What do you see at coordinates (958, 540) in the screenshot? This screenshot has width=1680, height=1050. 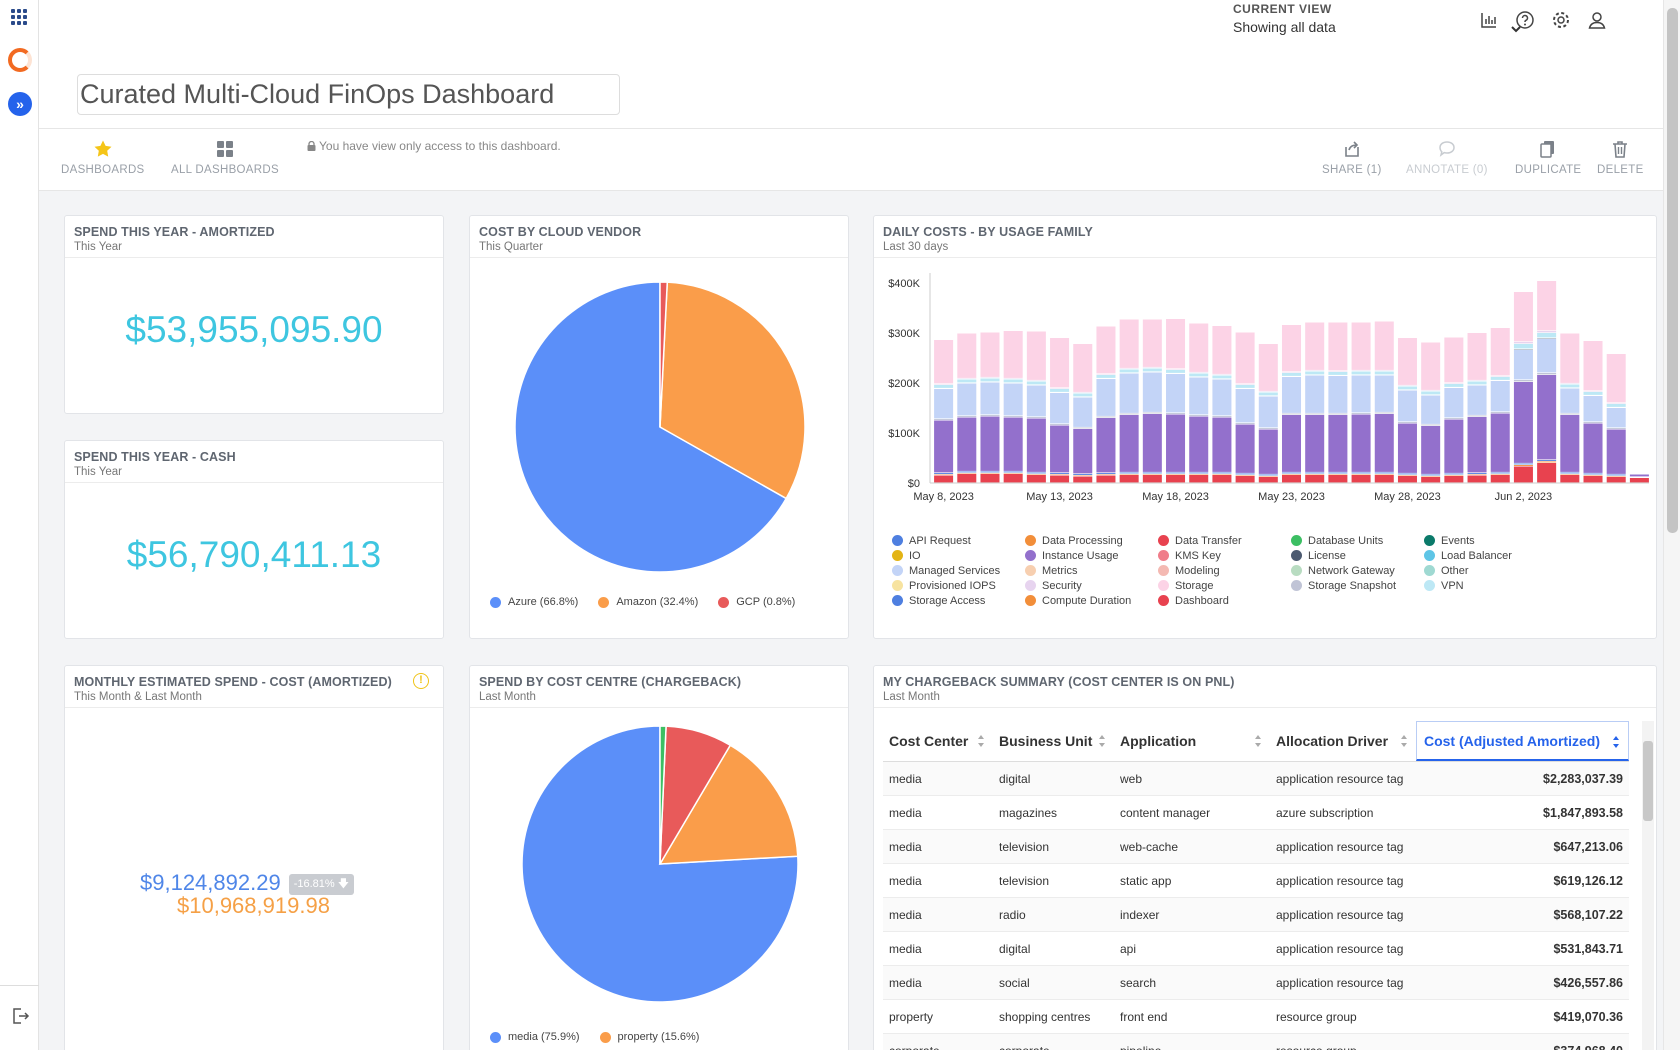 I see `usage-family-legend-item: API Request` at bounding box center [958, 540].